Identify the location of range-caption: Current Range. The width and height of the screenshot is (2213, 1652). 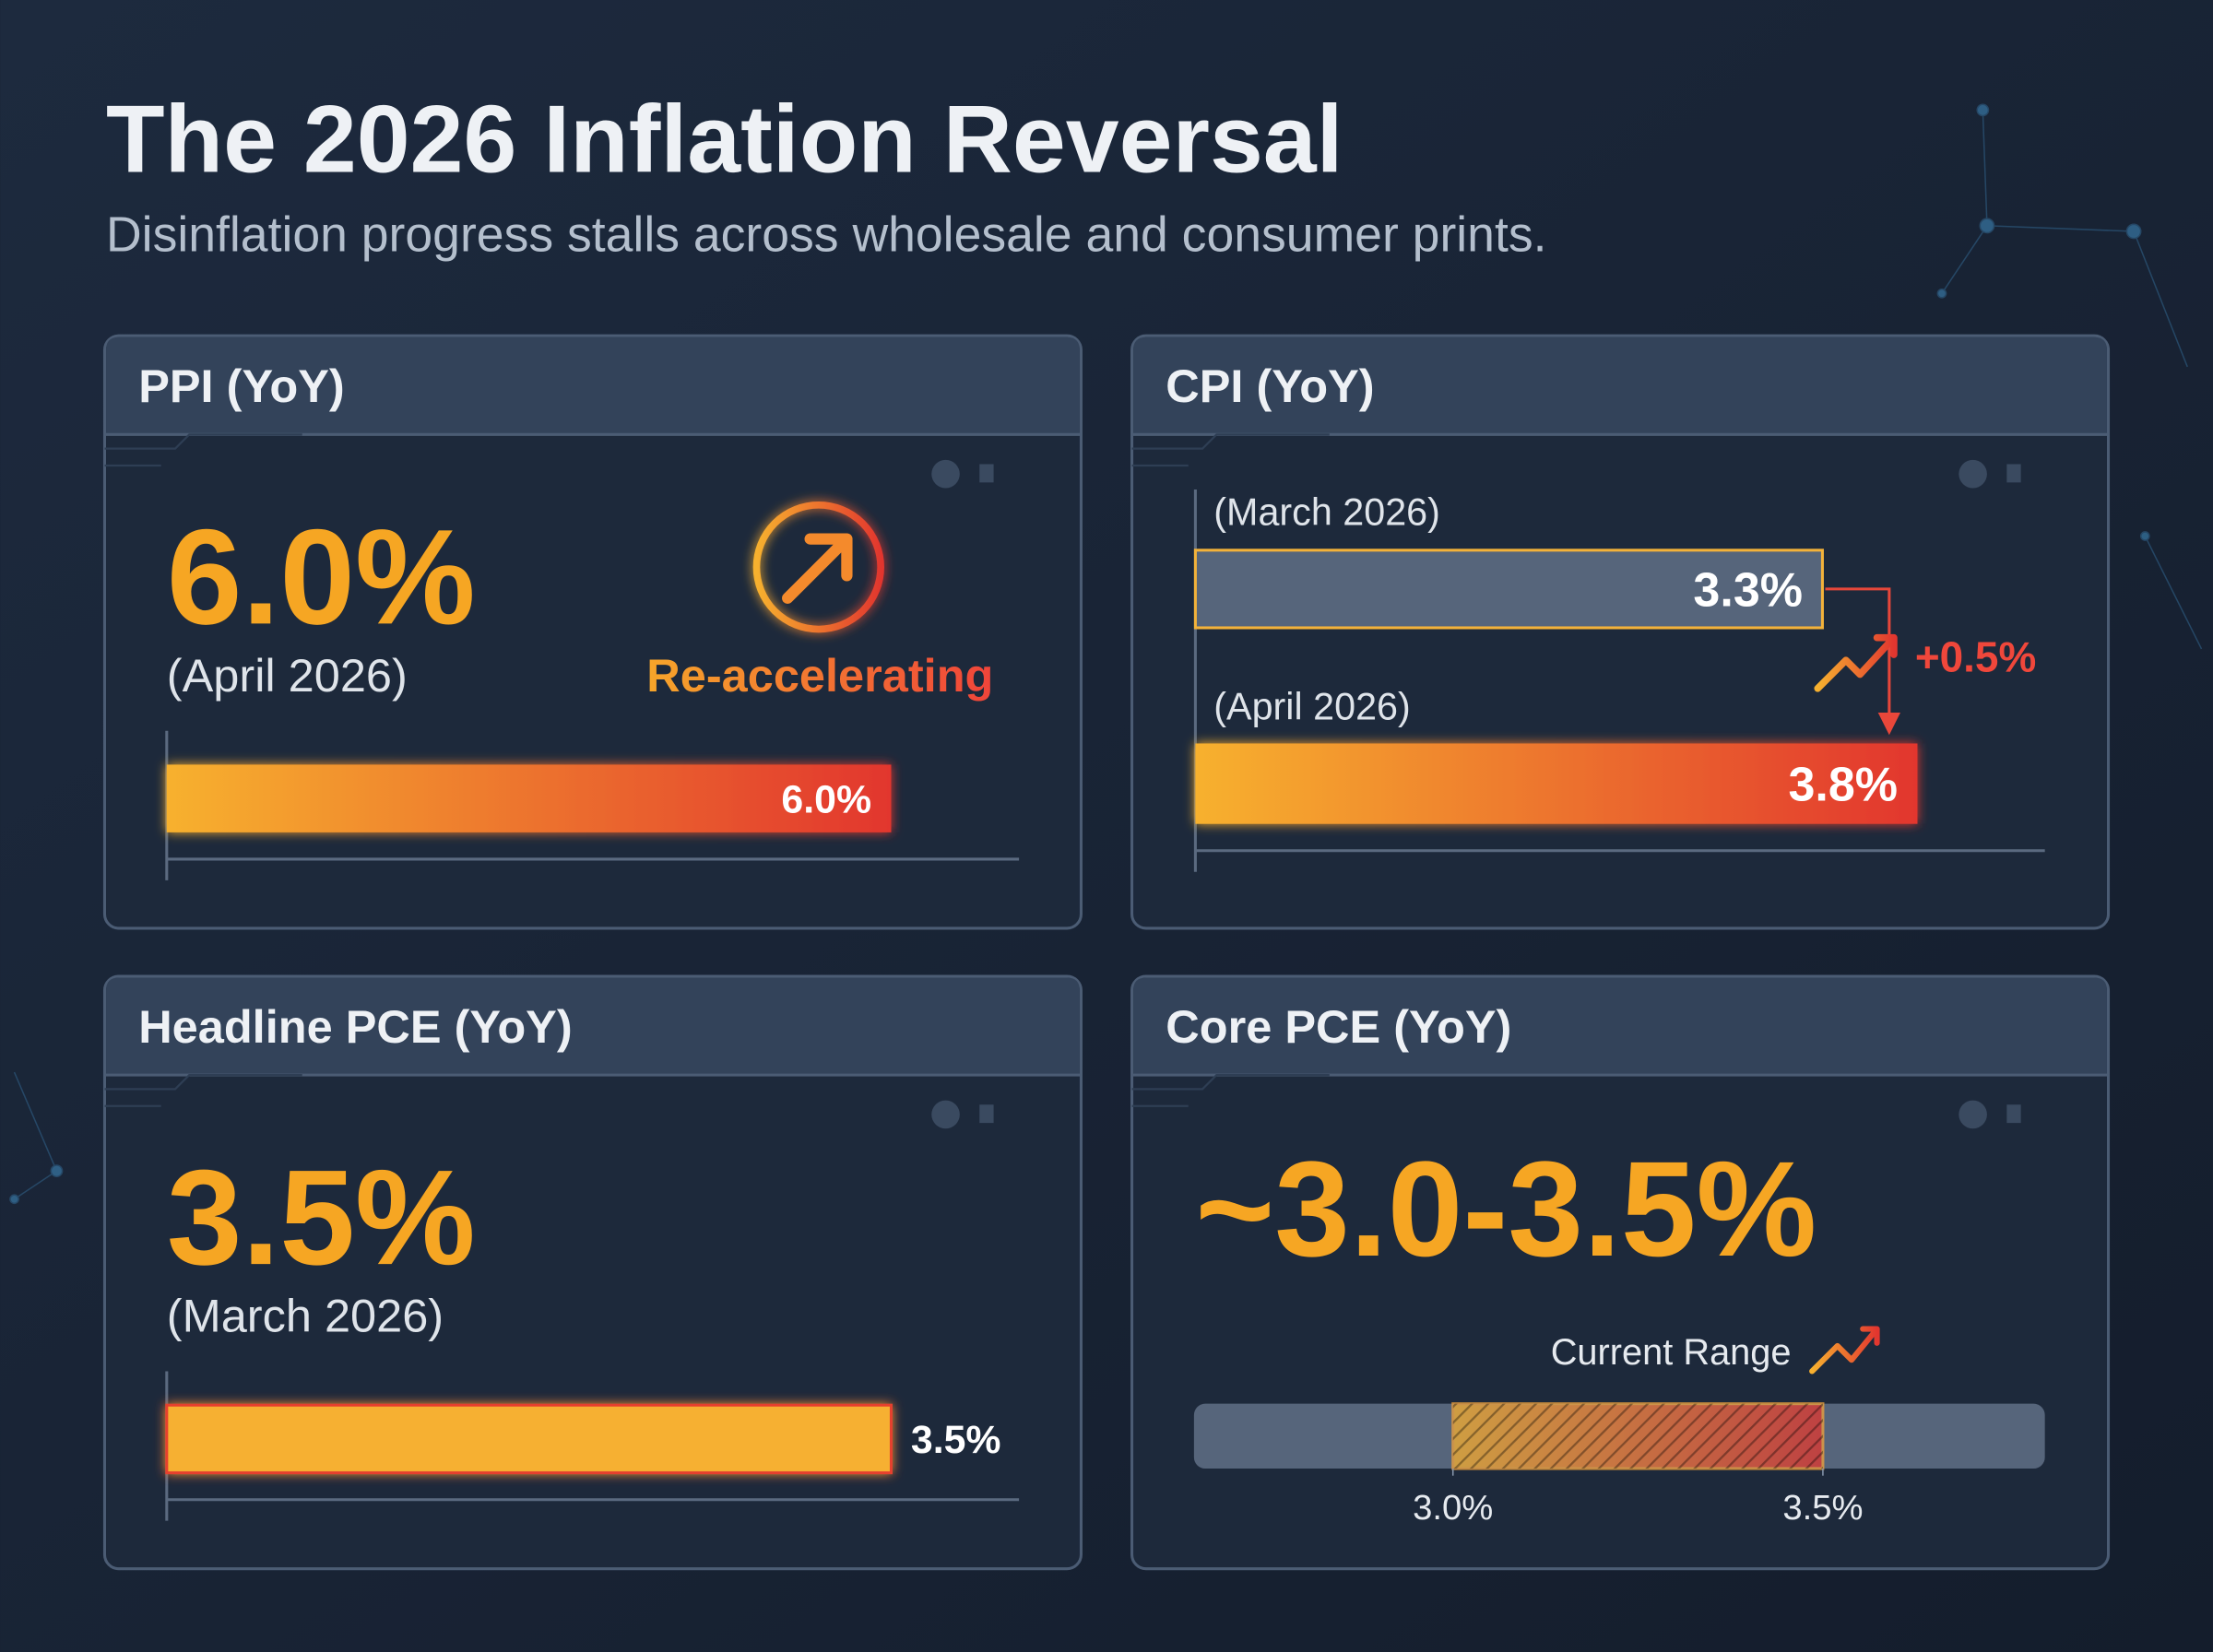
(1671, 1352).